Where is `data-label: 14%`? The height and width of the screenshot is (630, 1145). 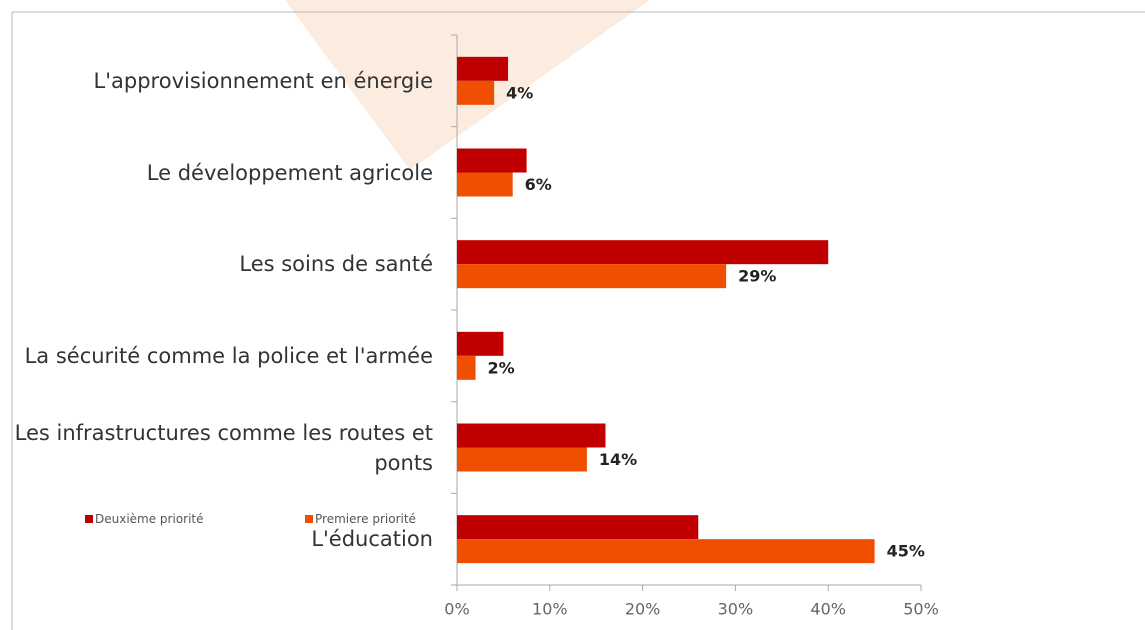 data-label: 14% is located at coordinates (618, 459).